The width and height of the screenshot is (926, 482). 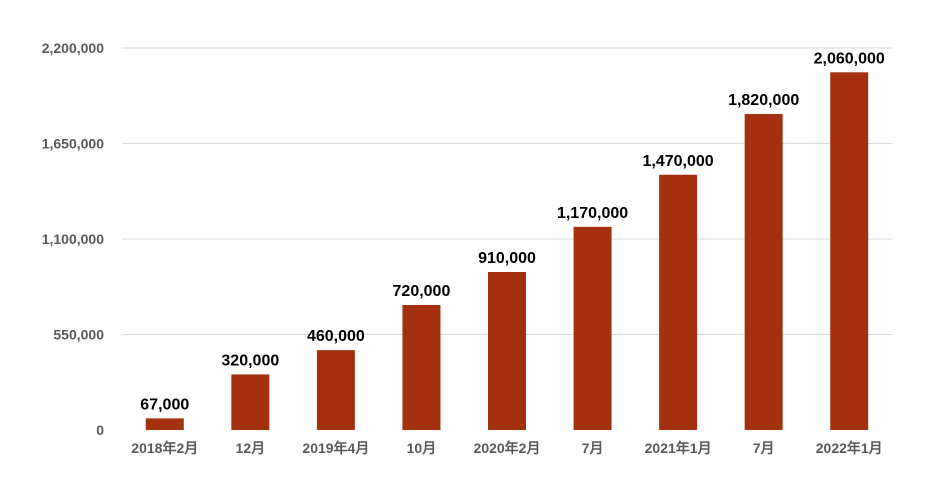 What do you see at coordinates (592, 213) in the screenshot?
I see `data-label: 1,170,000` at bounding box center [592, 213].